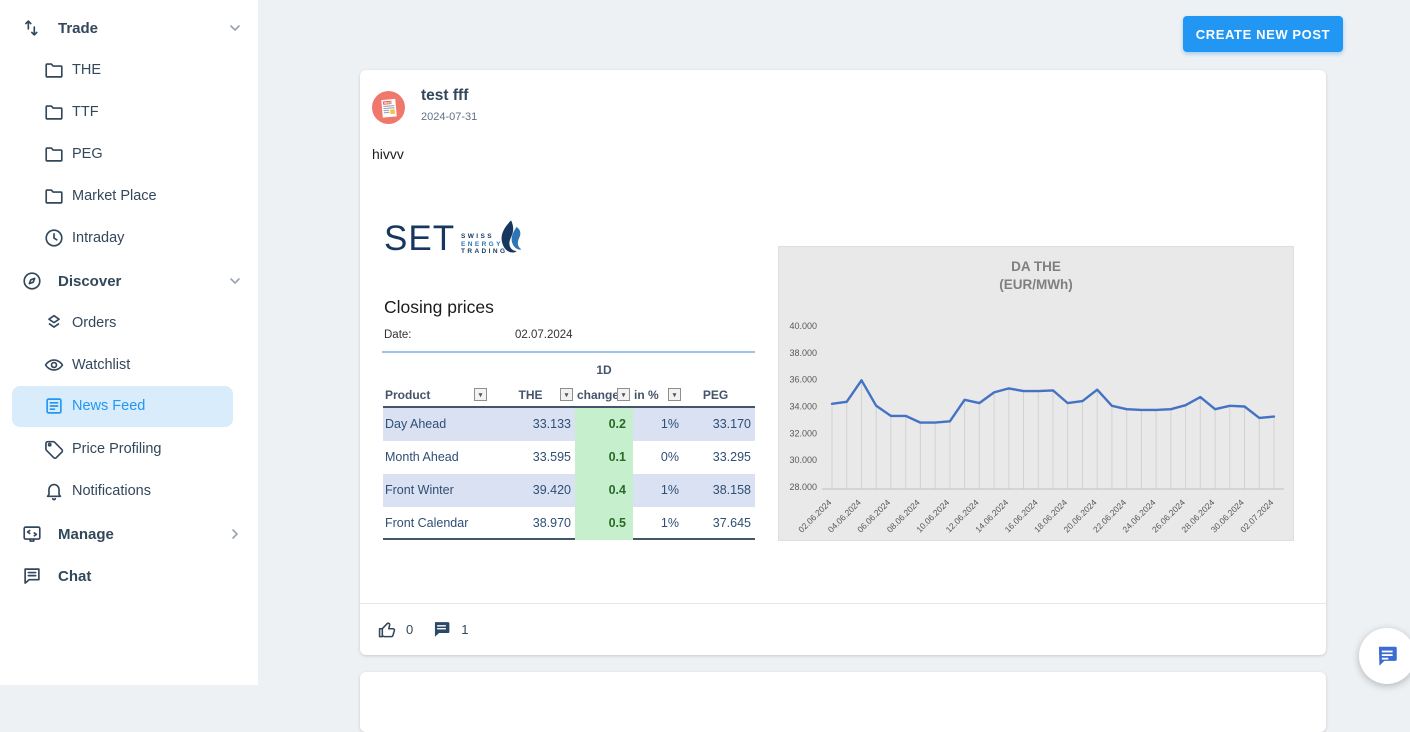 This screenshot has width=1410, height=732. What do you see at coordinates (1384, 656) in the screenshot?
I see `chat-fab-button` at bounding box center [1384, 656].